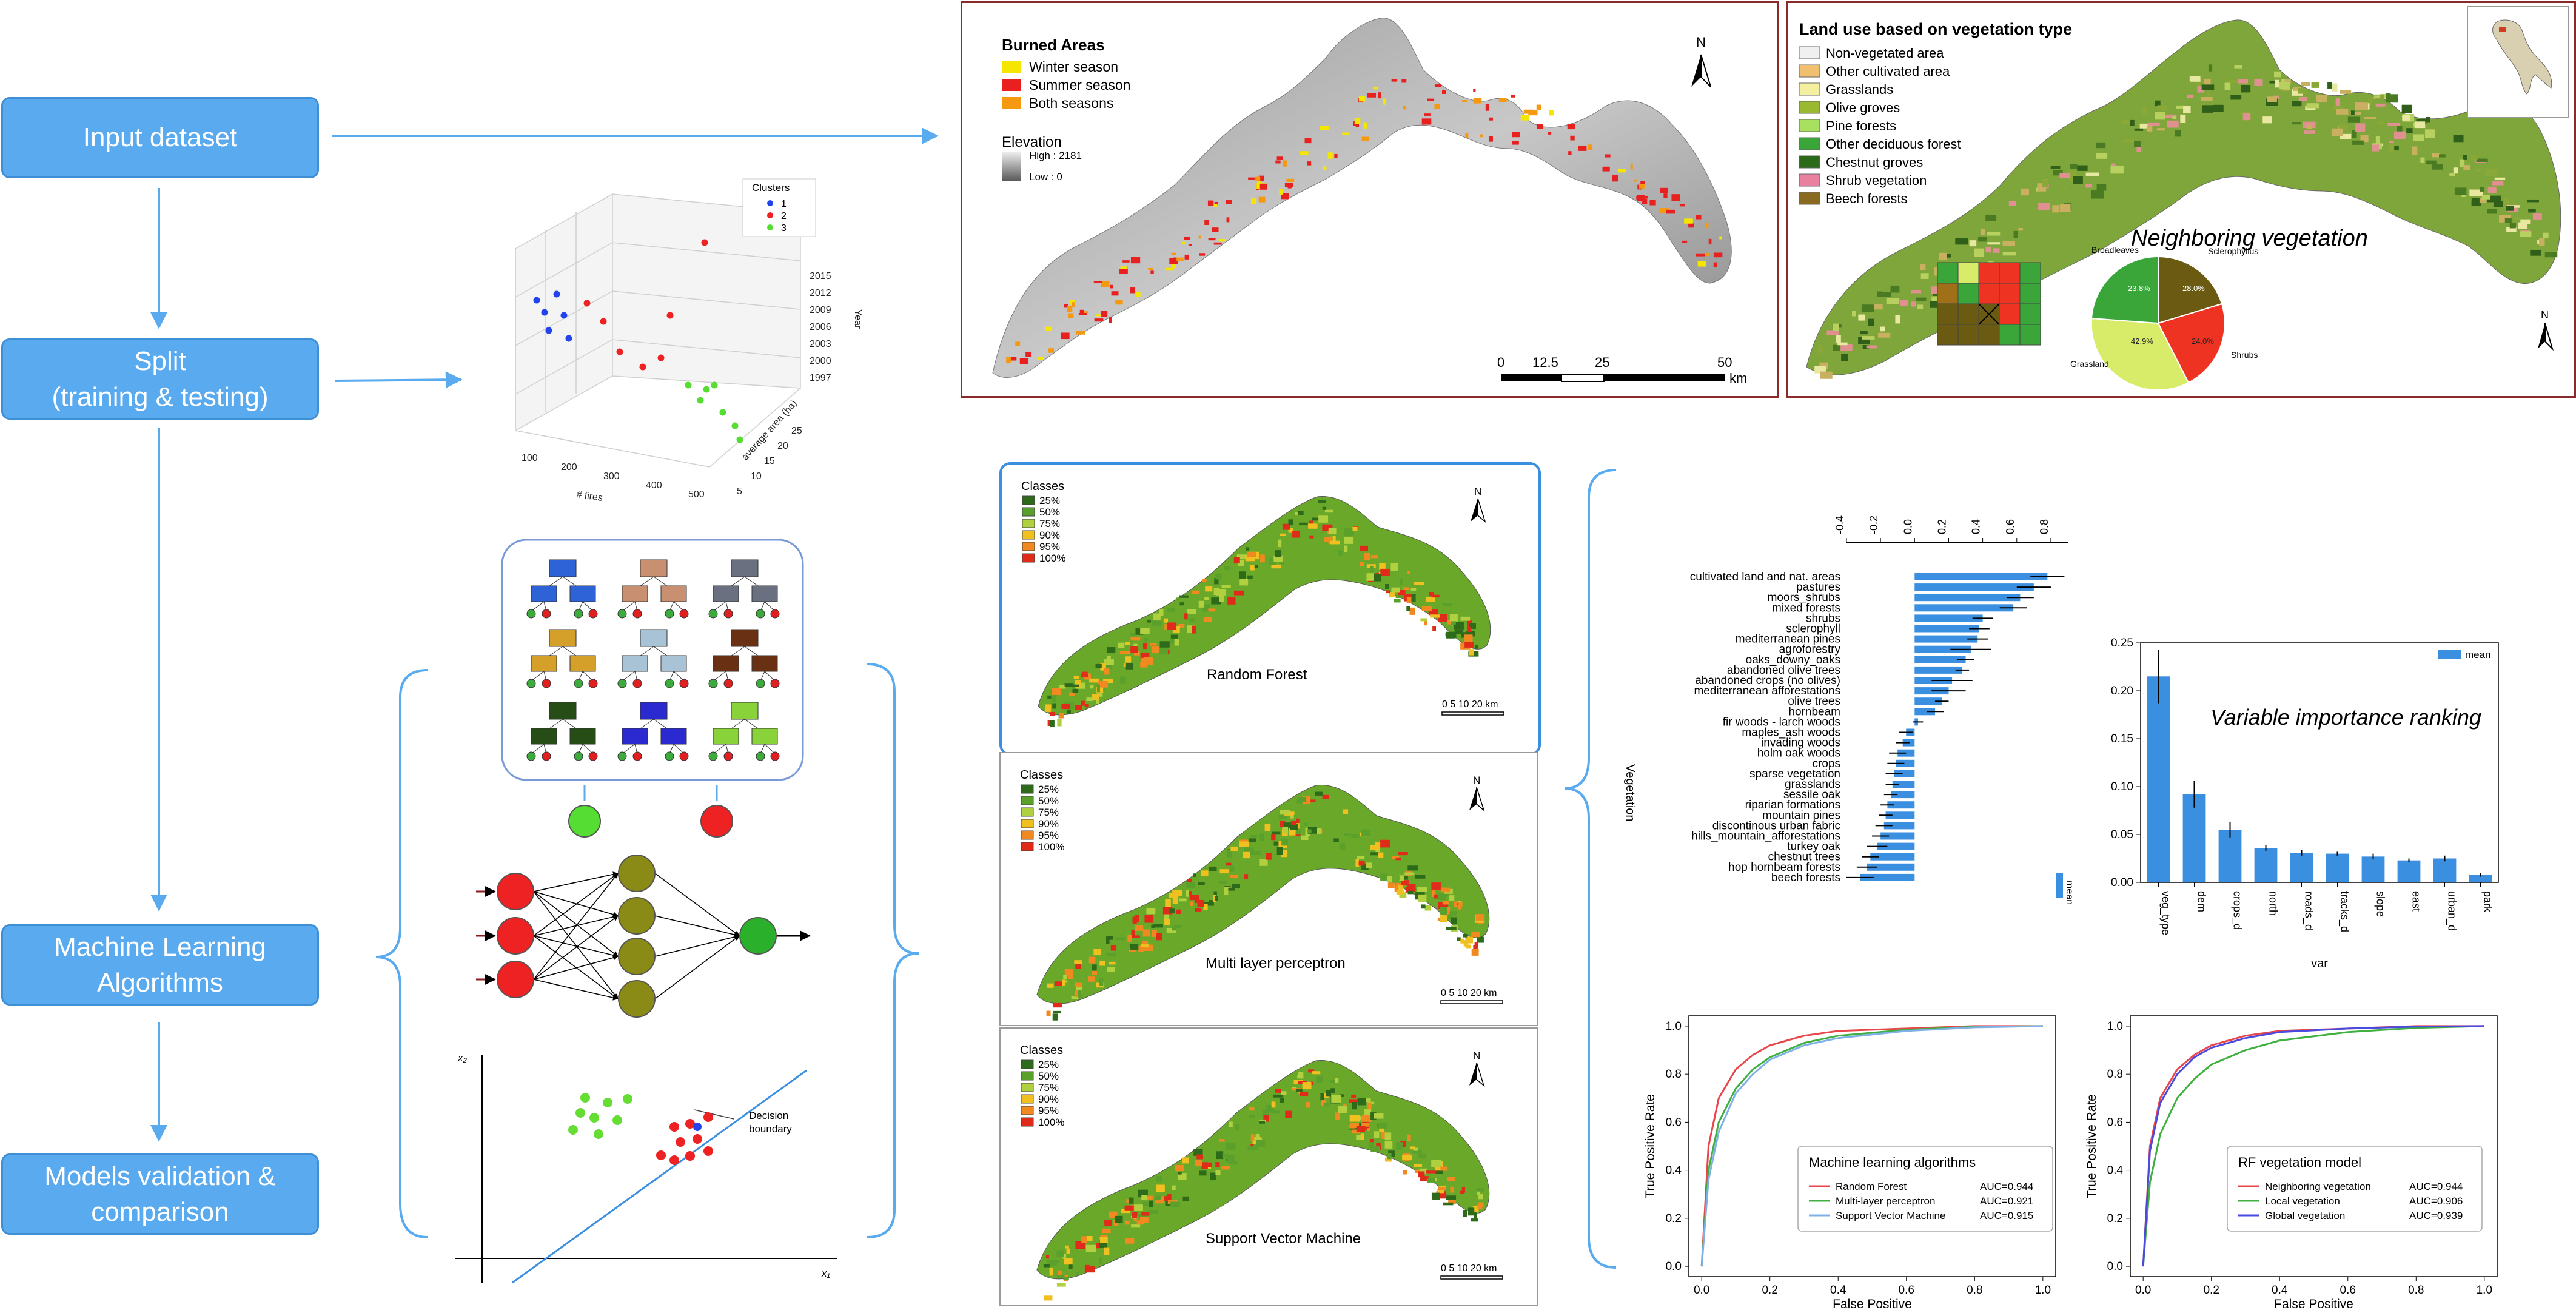  Describe the element at coordinates (1871, 1186) in the screenshot. I see `roc-legend-label: Random Forest` at that location.